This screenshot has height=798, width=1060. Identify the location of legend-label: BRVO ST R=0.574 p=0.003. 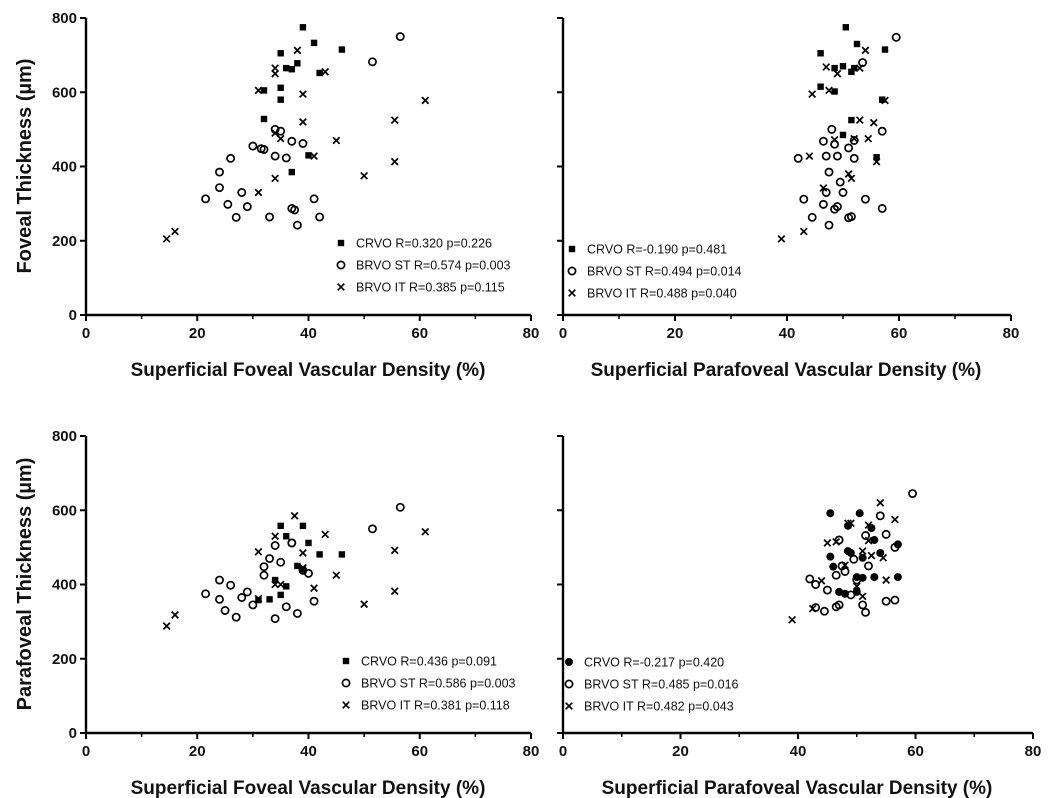
(433, 266).